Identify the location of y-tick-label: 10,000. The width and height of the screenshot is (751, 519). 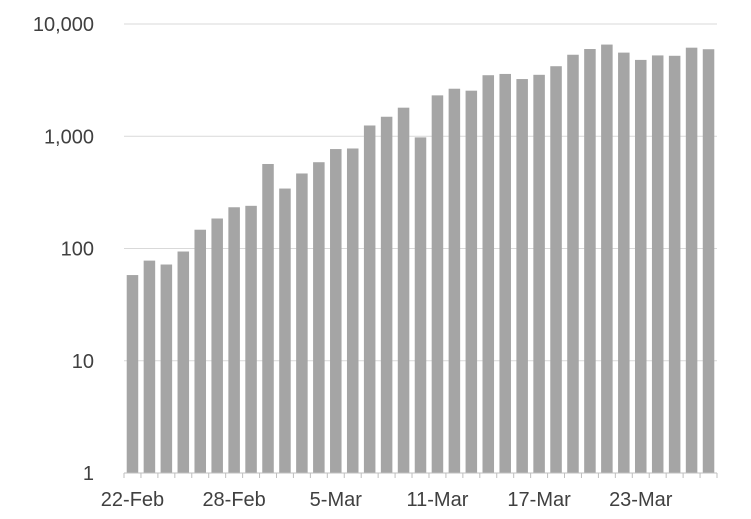
(63, 25).